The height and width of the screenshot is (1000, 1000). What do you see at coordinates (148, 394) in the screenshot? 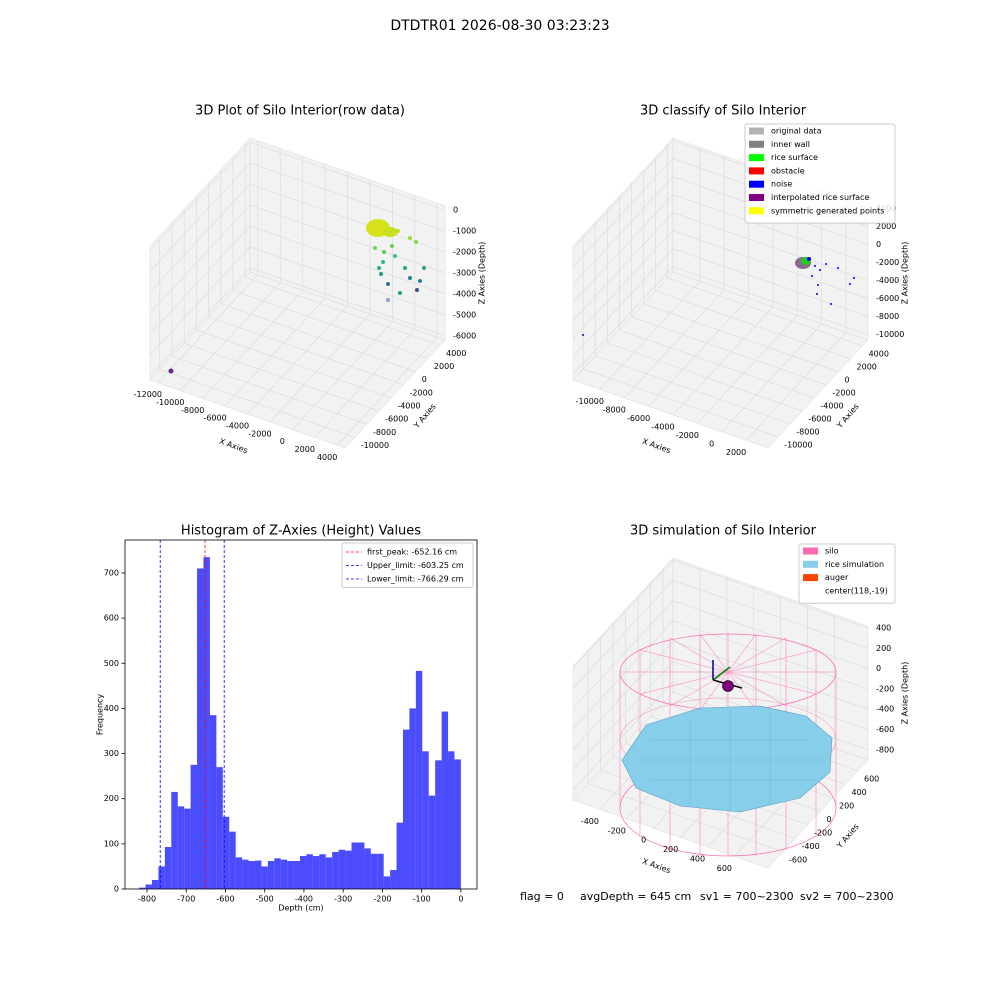
I see `x-tick-label: -12000` at bounding box center [148, 394].